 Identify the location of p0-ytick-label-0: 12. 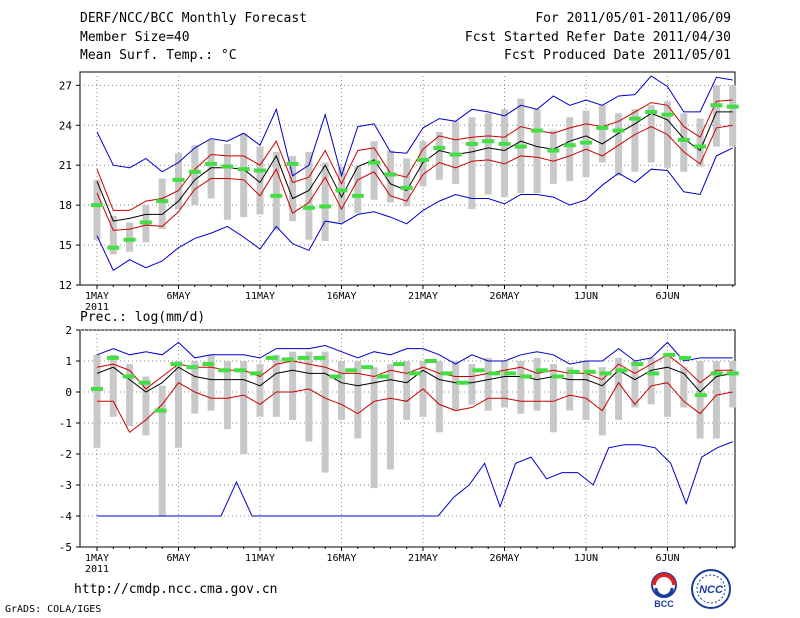
(65, 285).